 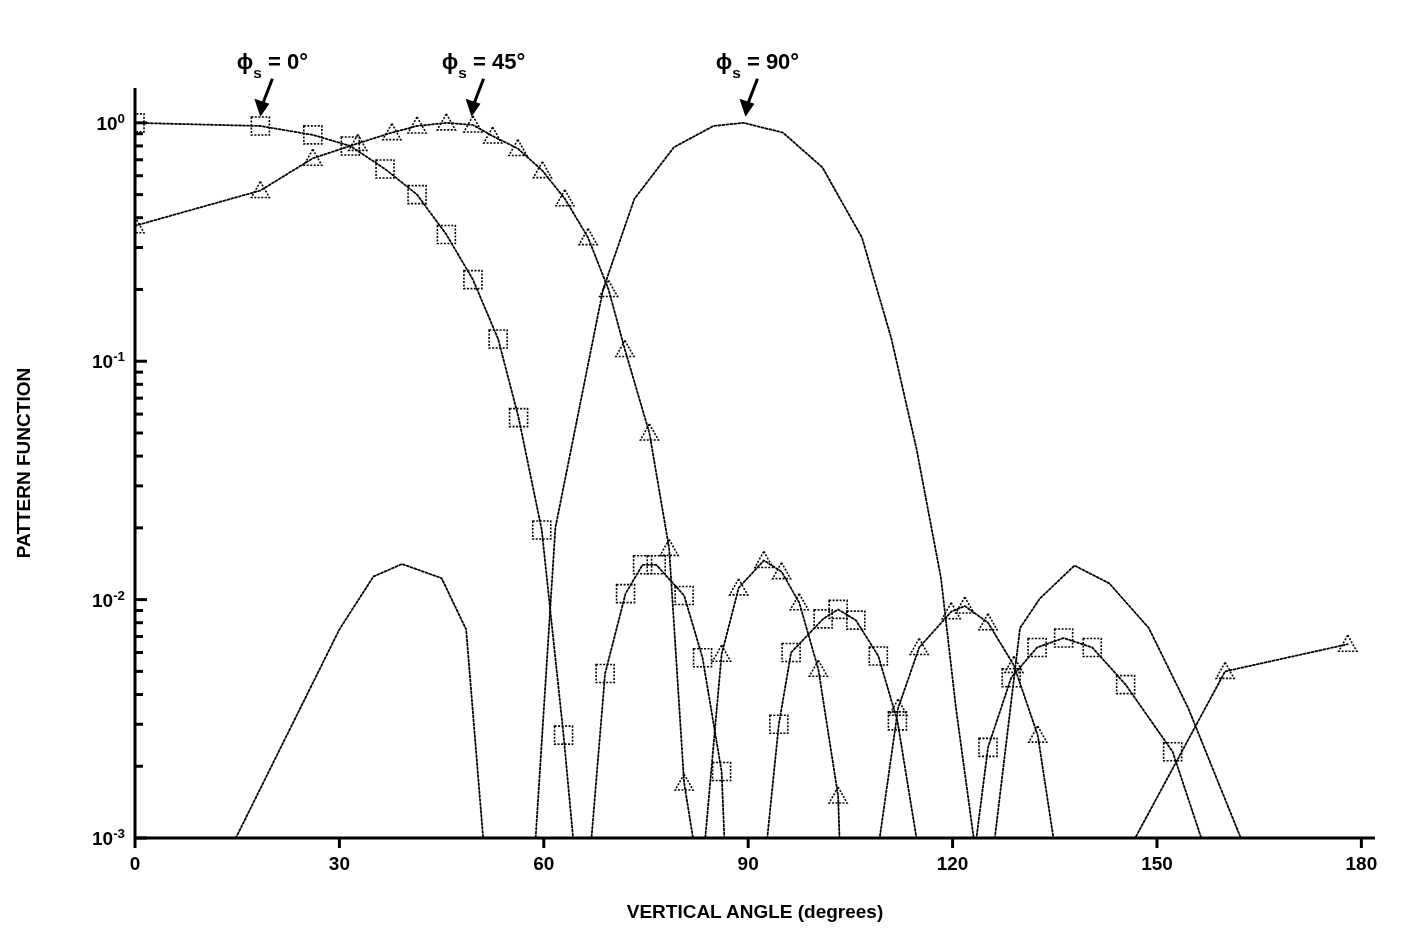 I want to click on x-tick-label: 30, so click(x=339, y=863).